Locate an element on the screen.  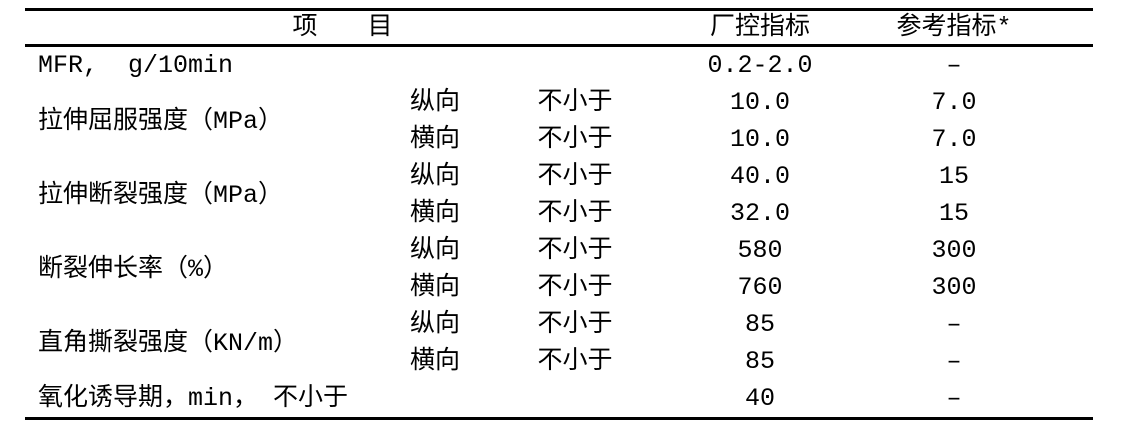
cell-item-name: 拉伸屈服强度（MPa） is located at coordinates (161, 121).